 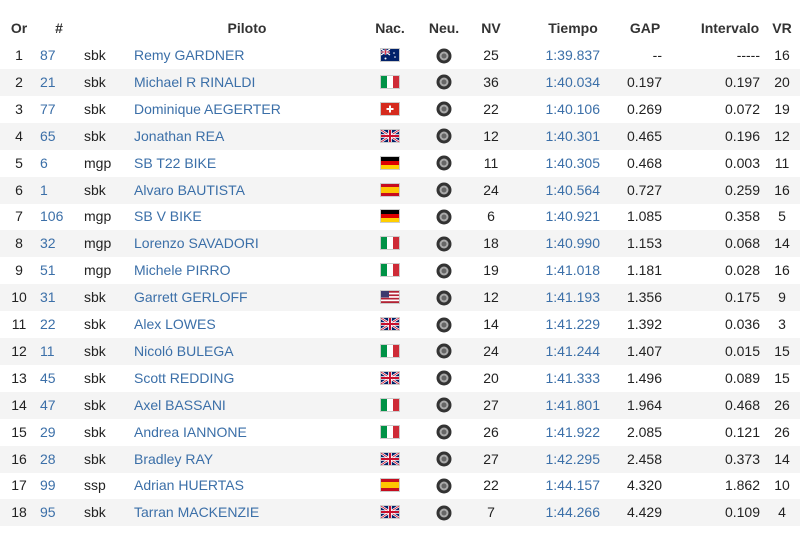 What do you see at coordinates (44, 162) in the screenshot?
I see `rider-number: 6` at bounding box center [44, 162].